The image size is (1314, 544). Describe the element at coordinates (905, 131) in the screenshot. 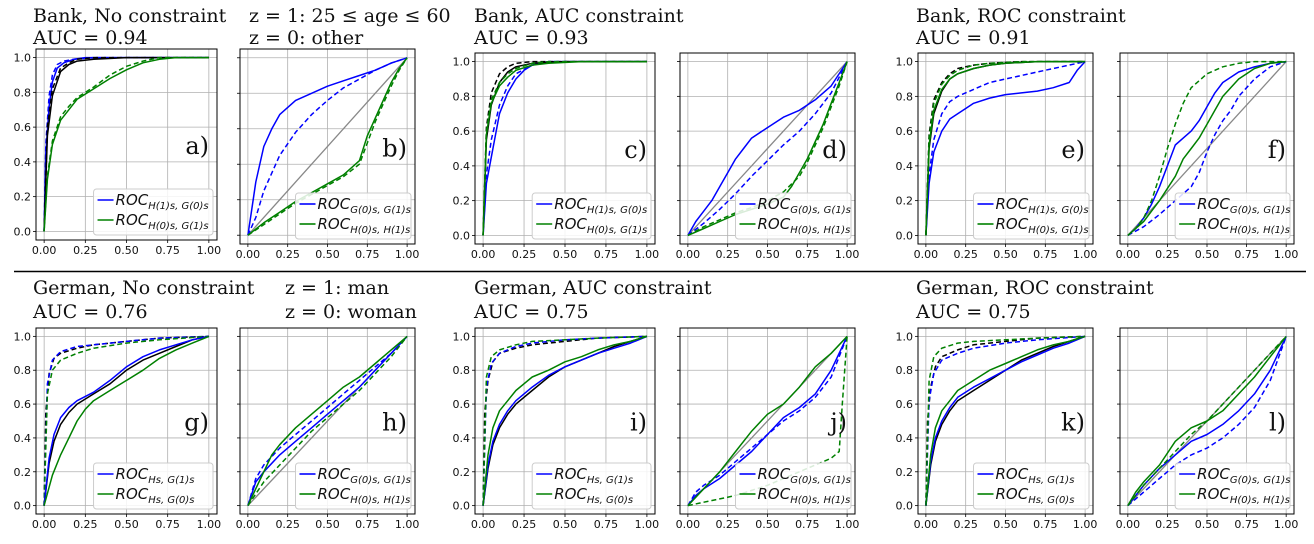

I see `y-tick-label: 0.6` at that location.